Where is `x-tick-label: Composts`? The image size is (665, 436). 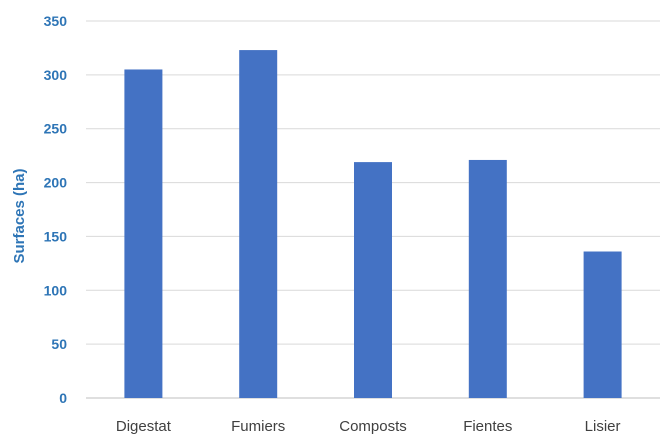 x-tick-label: Composts is located at coordinates (373, 426).